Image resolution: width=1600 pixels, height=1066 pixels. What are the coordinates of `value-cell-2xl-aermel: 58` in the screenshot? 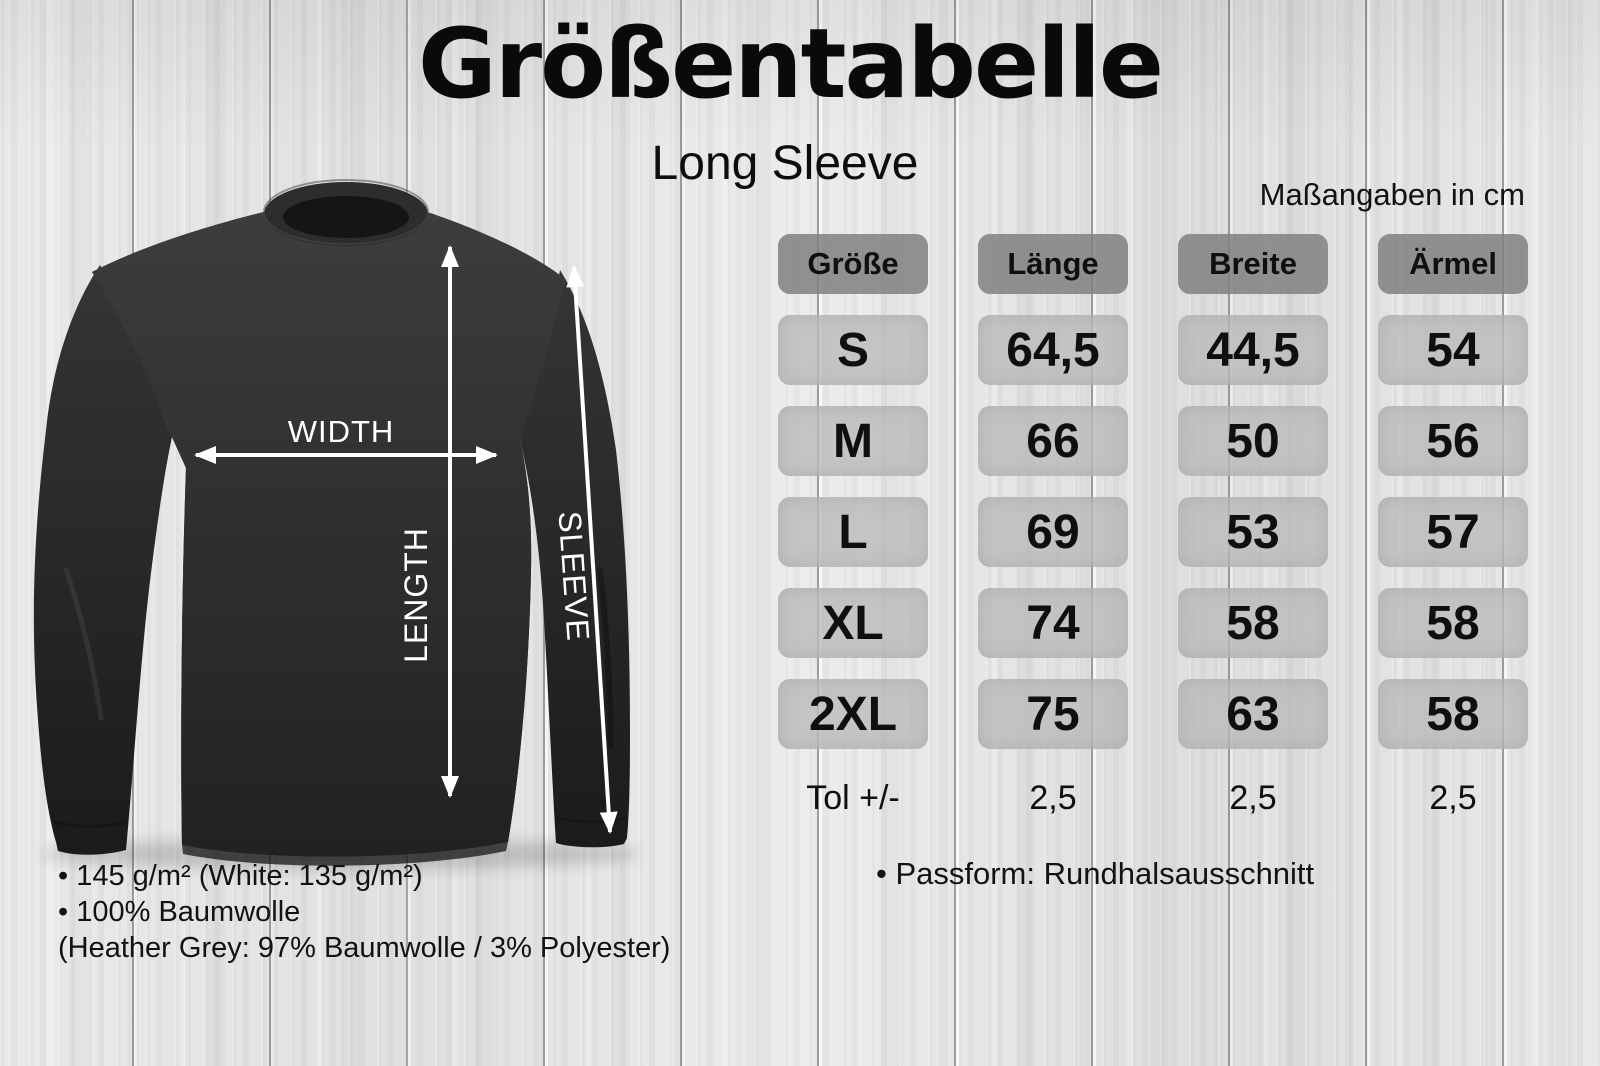 It's located at (1453, 714).